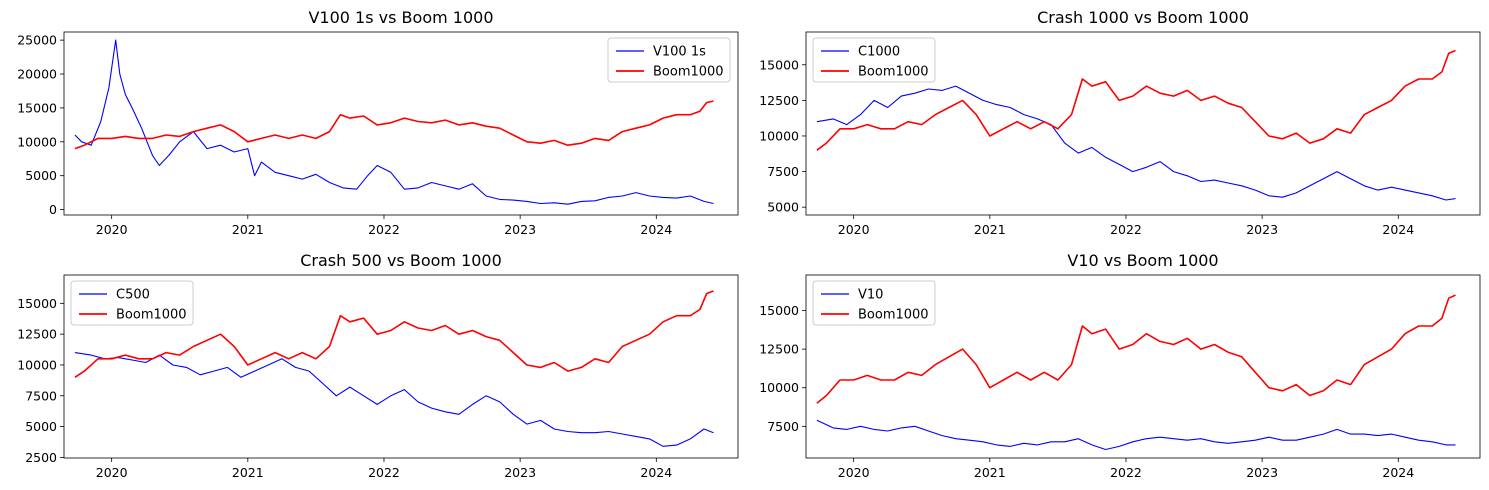 Image resolution: width=1489 pixels, height=490 pixels. Describe the element at coordinates (53, 209) in the screenshot. I see `y-tick-label: 0` at that location.